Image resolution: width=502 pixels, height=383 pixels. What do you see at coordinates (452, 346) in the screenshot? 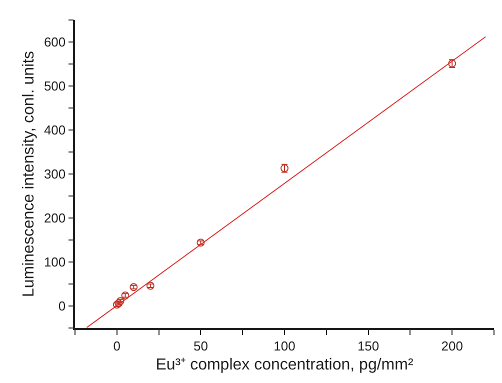
I see `x-tick-label: 200` at bounding box center [452, 346].